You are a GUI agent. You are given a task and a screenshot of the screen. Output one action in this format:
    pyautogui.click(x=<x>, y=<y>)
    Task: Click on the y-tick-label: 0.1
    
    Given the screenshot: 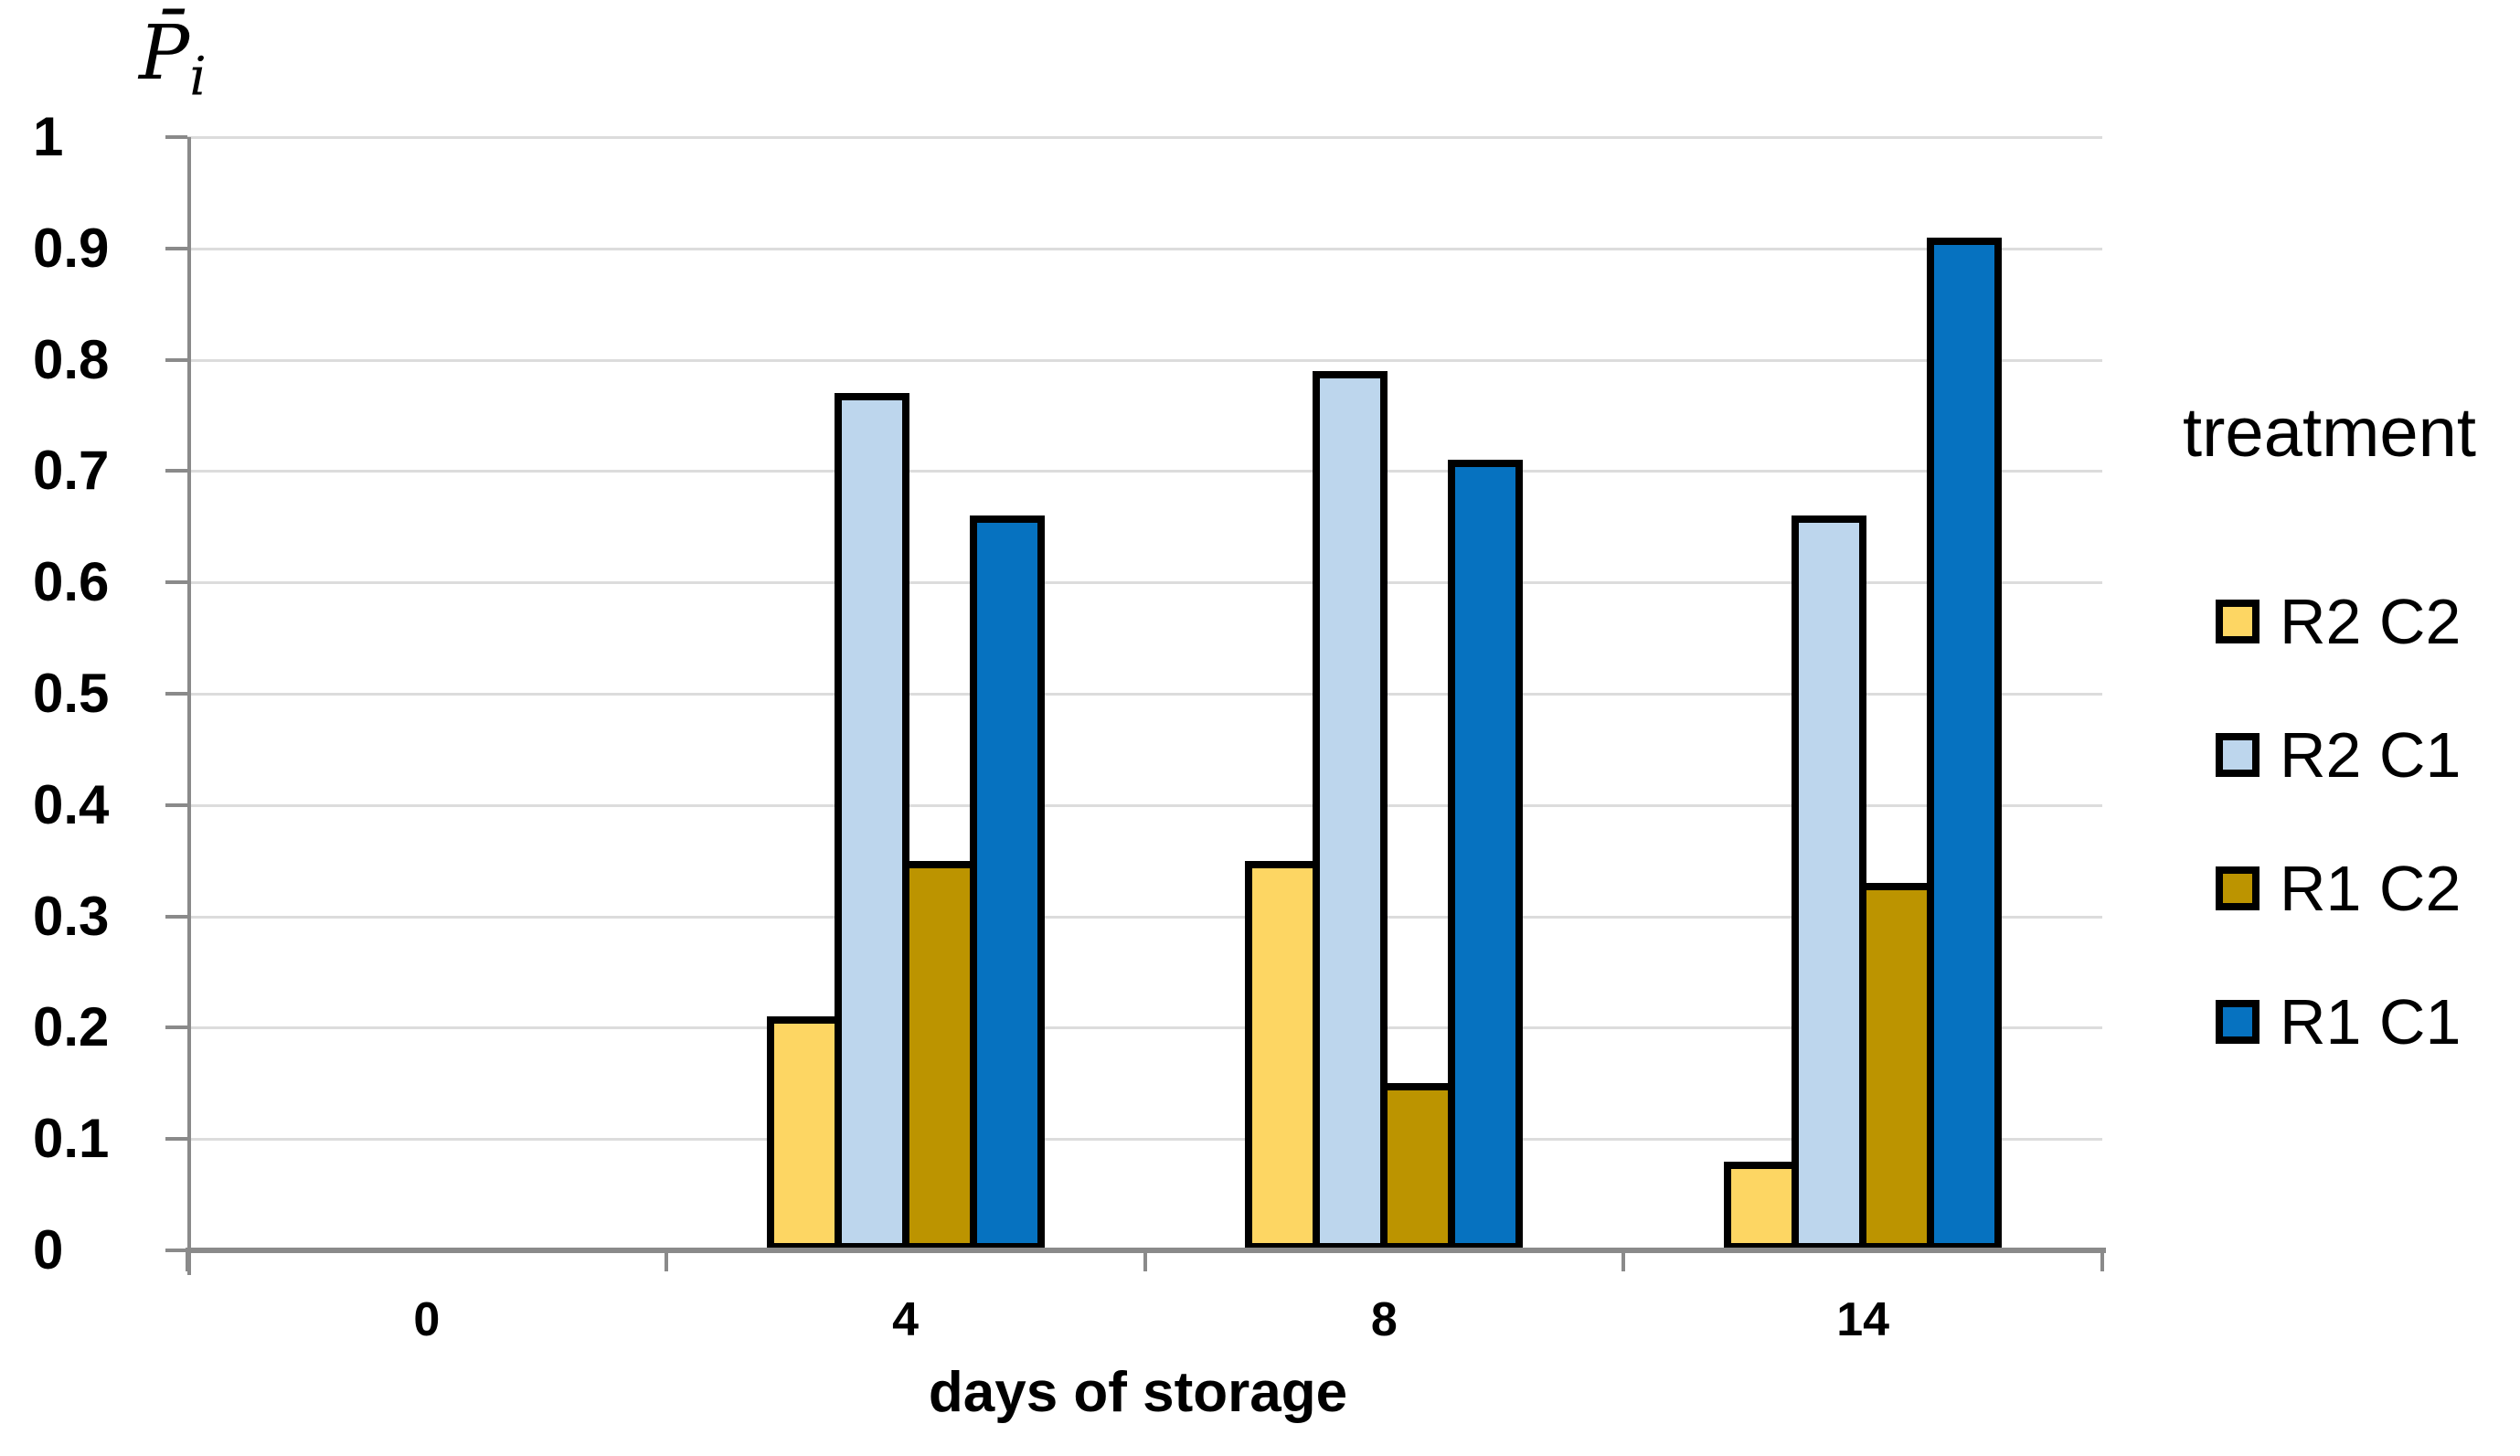 What is the action you would take?
    pyautogui.click(x=71, y=1139)
    